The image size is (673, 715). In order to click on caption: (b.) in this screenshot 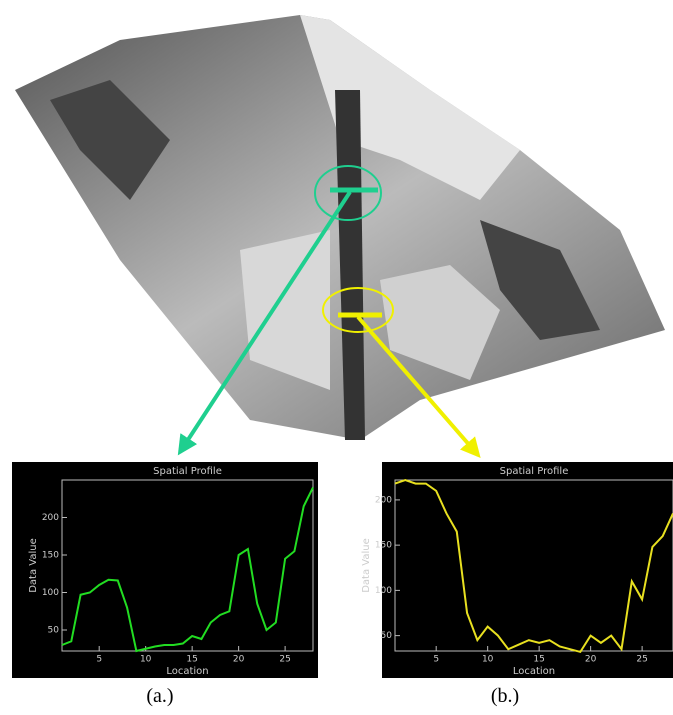, I will do `click(505, 696)`.